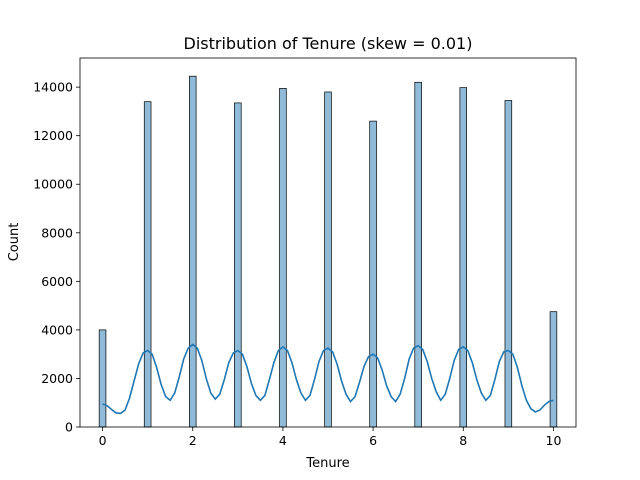 This screenshot has width=640, height=480. I want to click on y-tick-label: 2000, so click(57, 378).